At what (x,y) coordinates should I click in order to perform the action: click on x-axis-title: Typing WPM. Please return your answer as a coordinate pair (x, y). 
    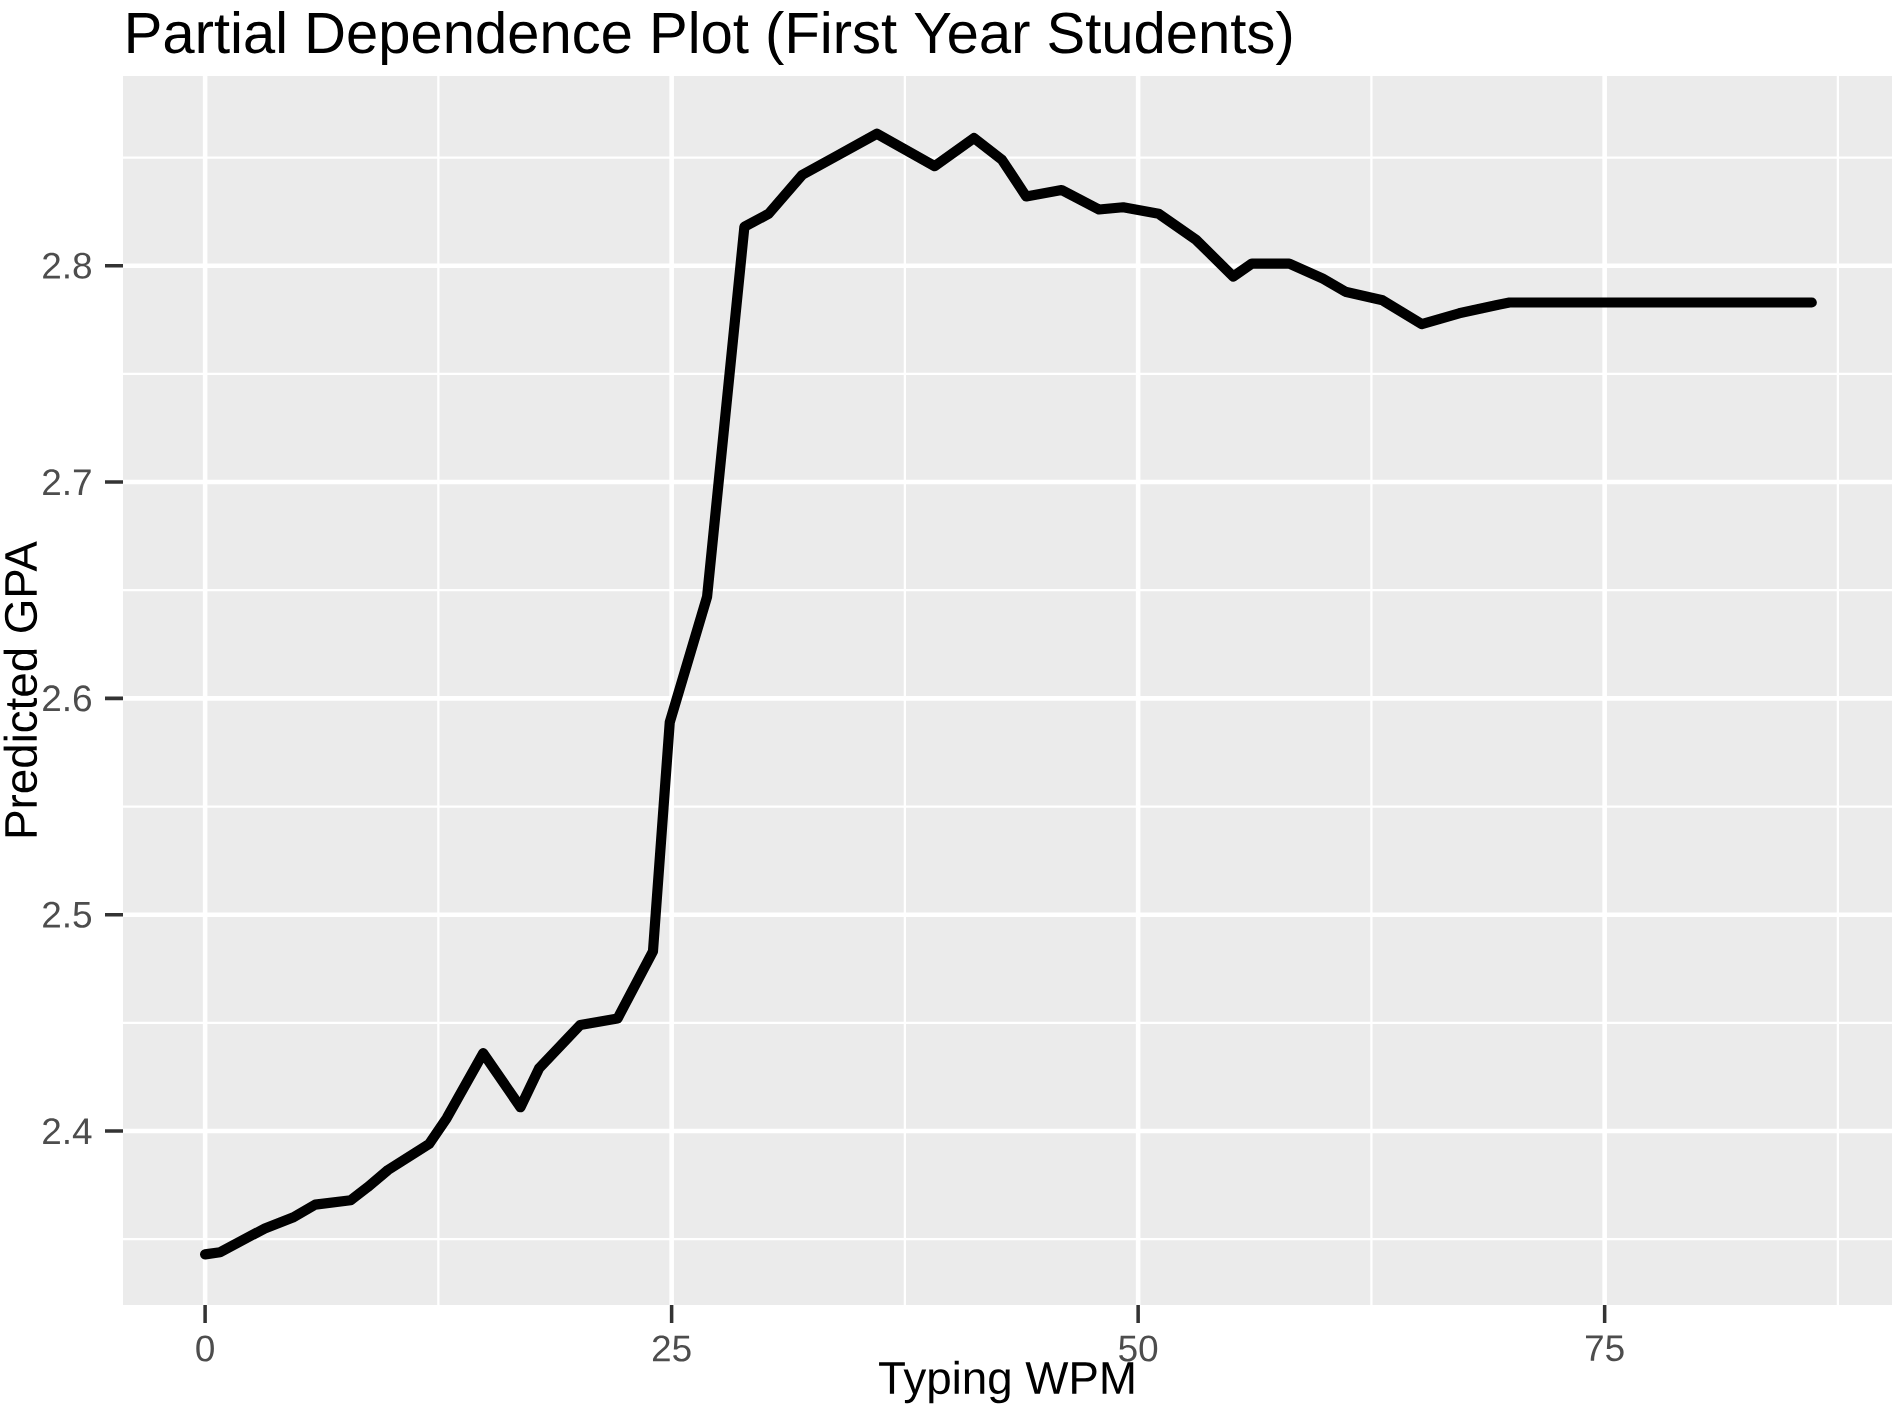
    Looking at the image, I should click on (1006, 1382).